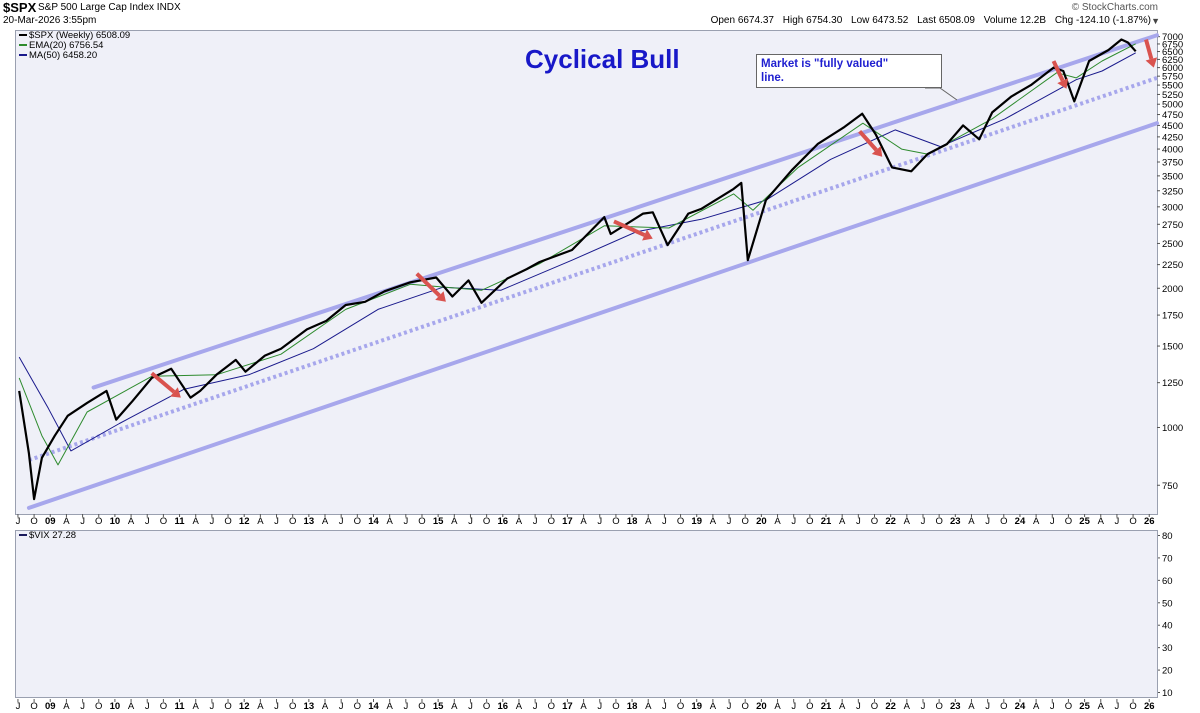 The height and width of the screenshot is (713, 1200). What do you see at coordinates (1172, 95) in the screenshot?
I see `price-y-tick-label: 5250` at bounding box center [1172, 95].